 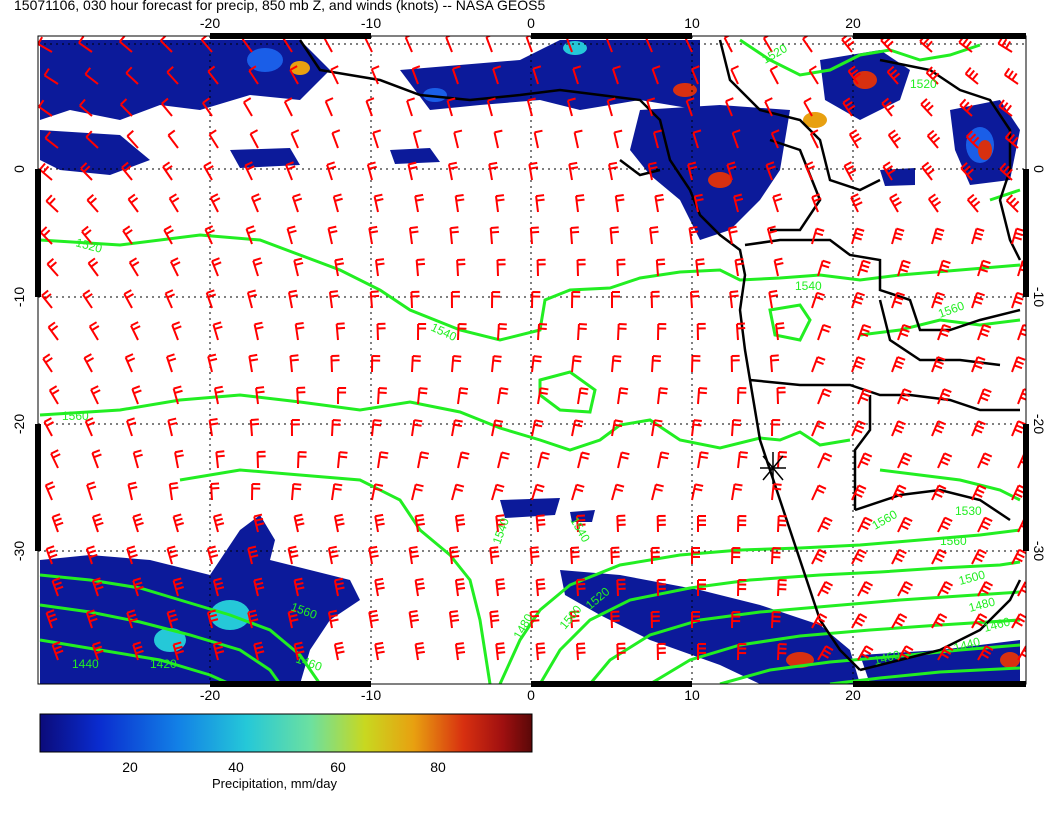 I want to click on contour-label: 1540, so click(x=808, y=286).